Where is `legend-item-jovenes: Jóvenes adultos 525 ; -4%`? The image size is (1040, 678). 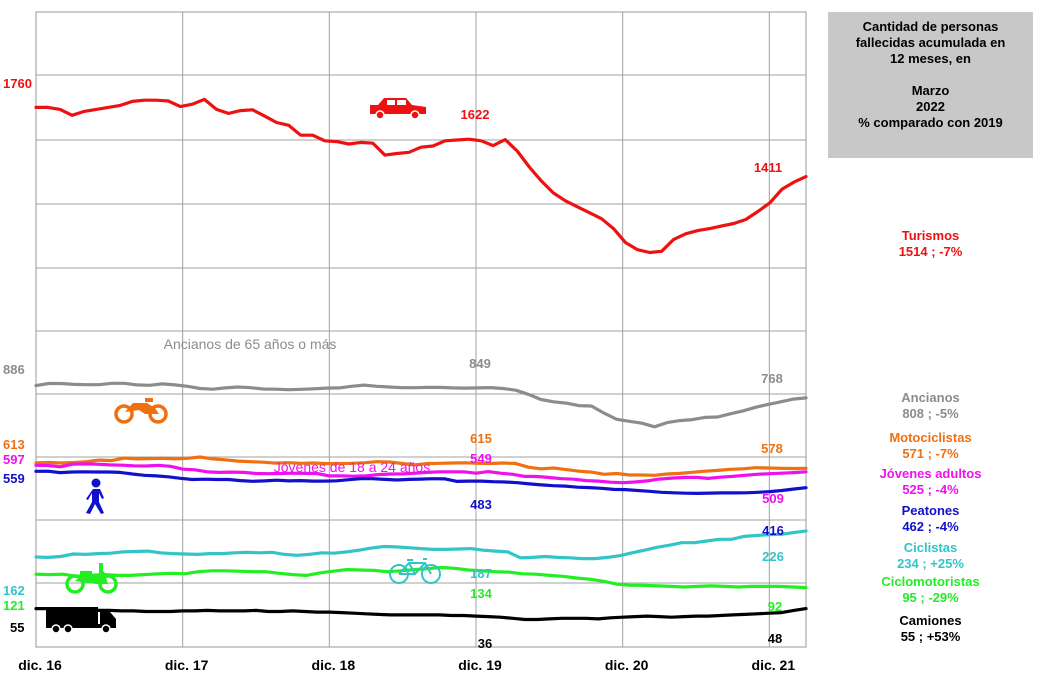 legend-item-jovenes: Jóvenes adultos 525 ; -4% is located at coordinates (930, 482).